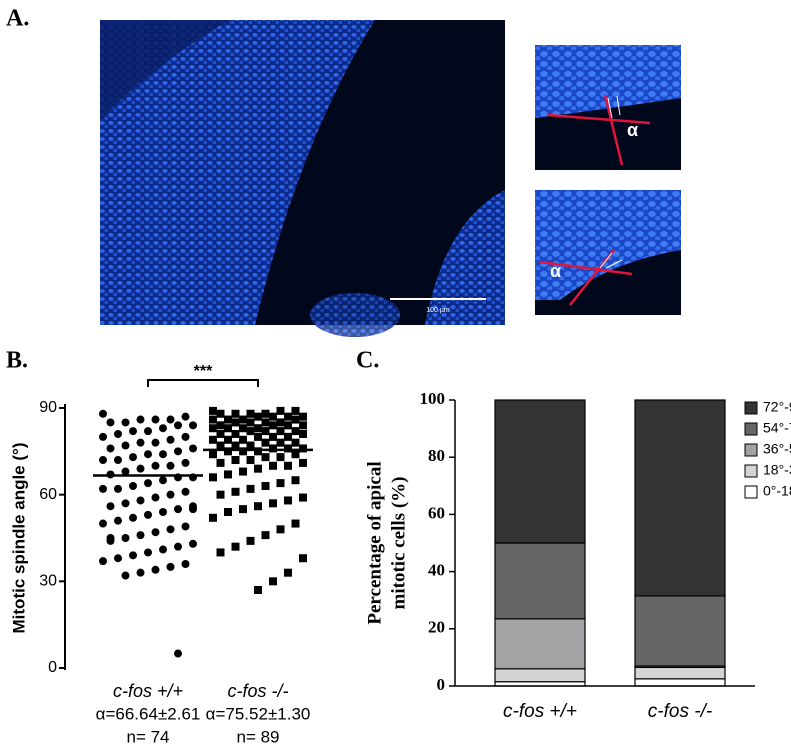 The width and height of the screenshot is (791, 748). What do you see at coordinates (258, 713) in the screenshot?
I see `category-annotation: α=75.52±1.30` at bounding box center [258, 713].